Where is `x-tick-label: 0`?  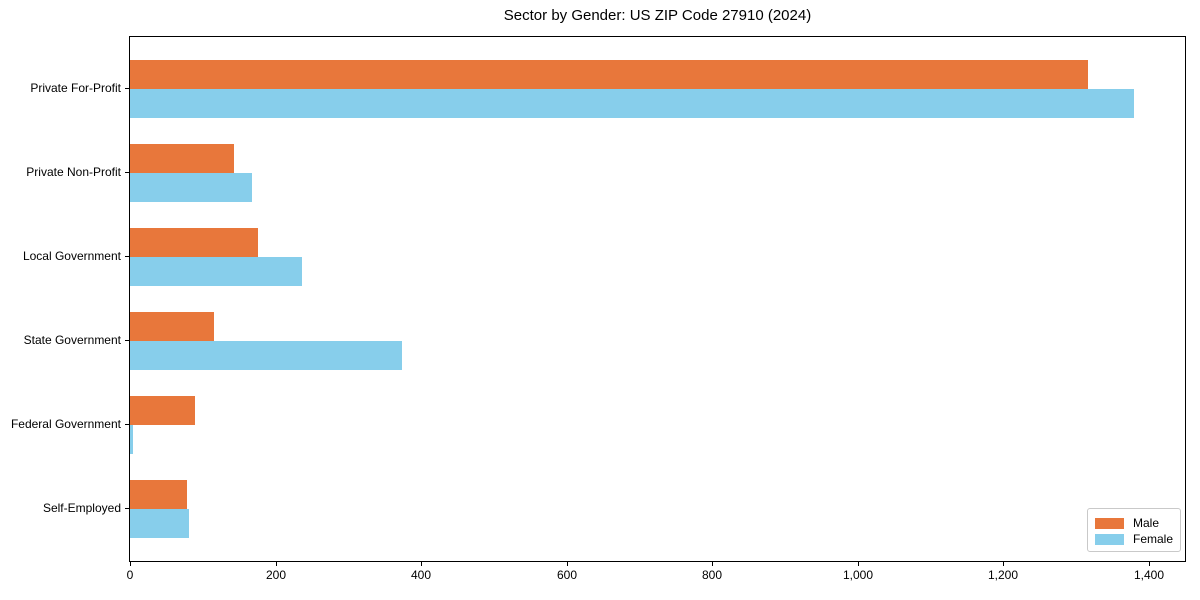 x-tick-label: 0 is located at coordinates (130, 575).